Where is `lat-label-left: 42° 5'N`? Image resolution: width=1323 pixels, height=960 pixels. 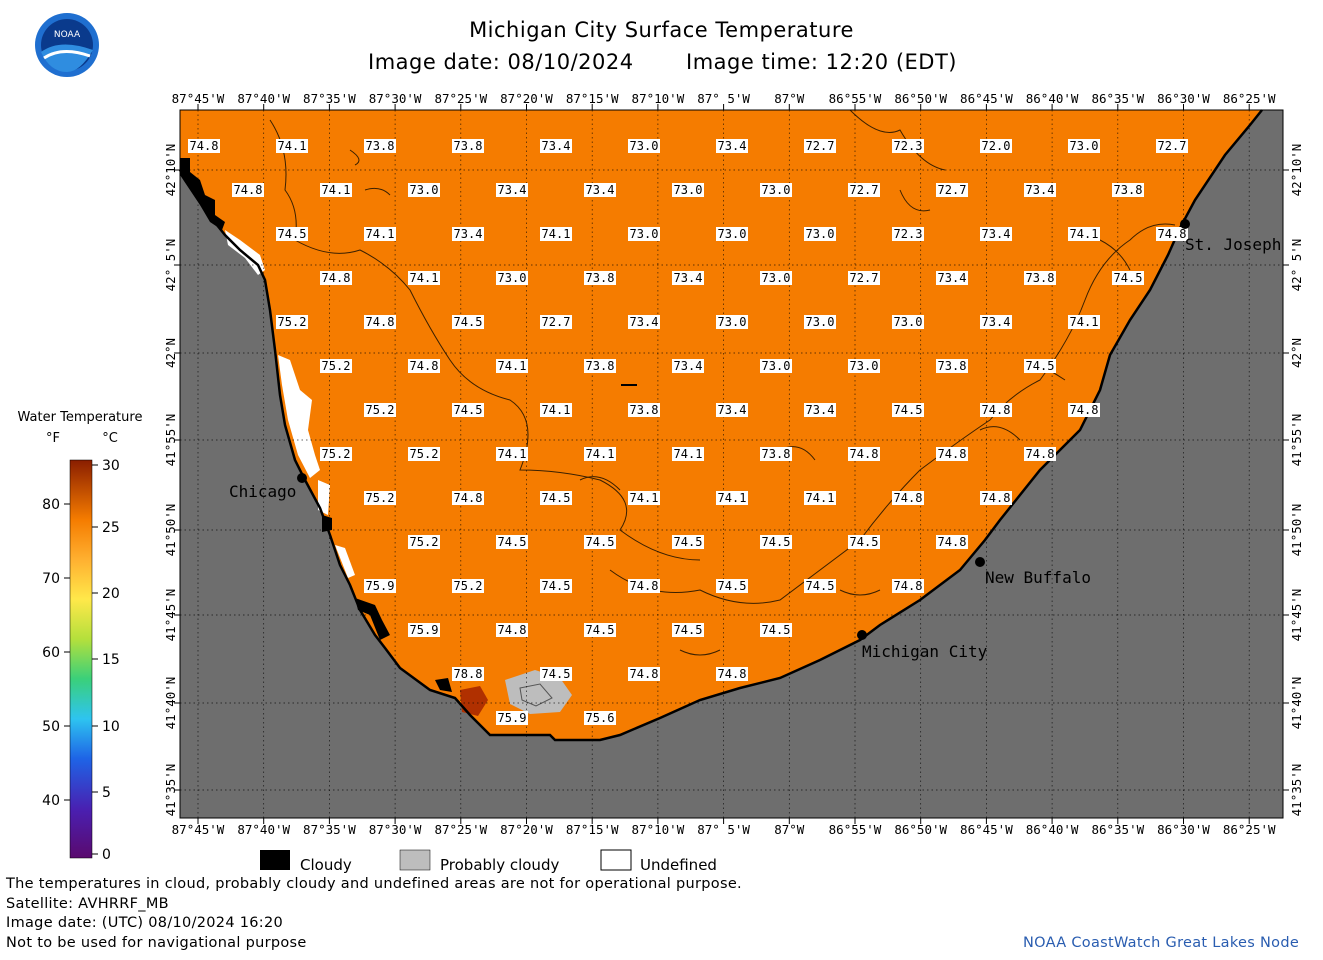 lat-label-left: 42° 5'N is located at coordinates (170, 265).